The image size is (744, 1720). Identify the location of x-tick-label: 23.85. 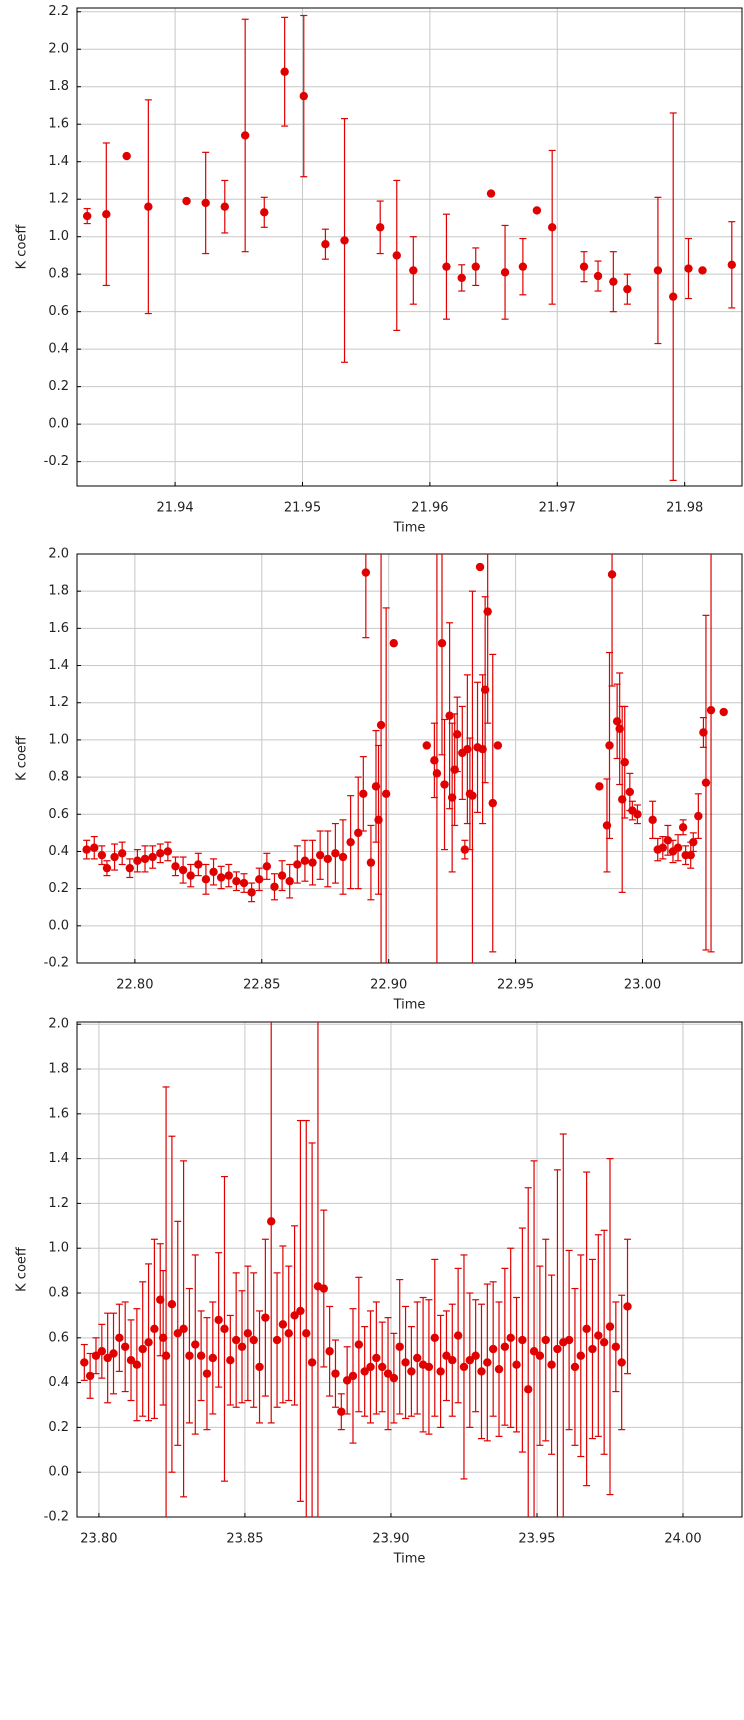
(244, 1539).